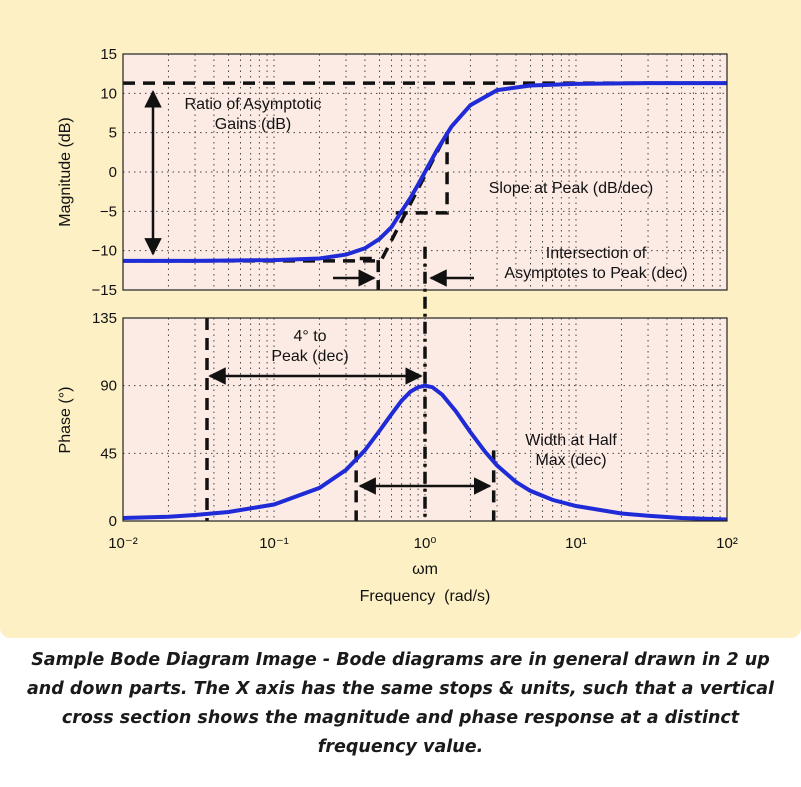 The width and height of the screenshot is (801, 787). What do you see at coordinates (104, 251) in the screenshot?
I see `y-tick-label: −10` at bounding box center [104, 251].